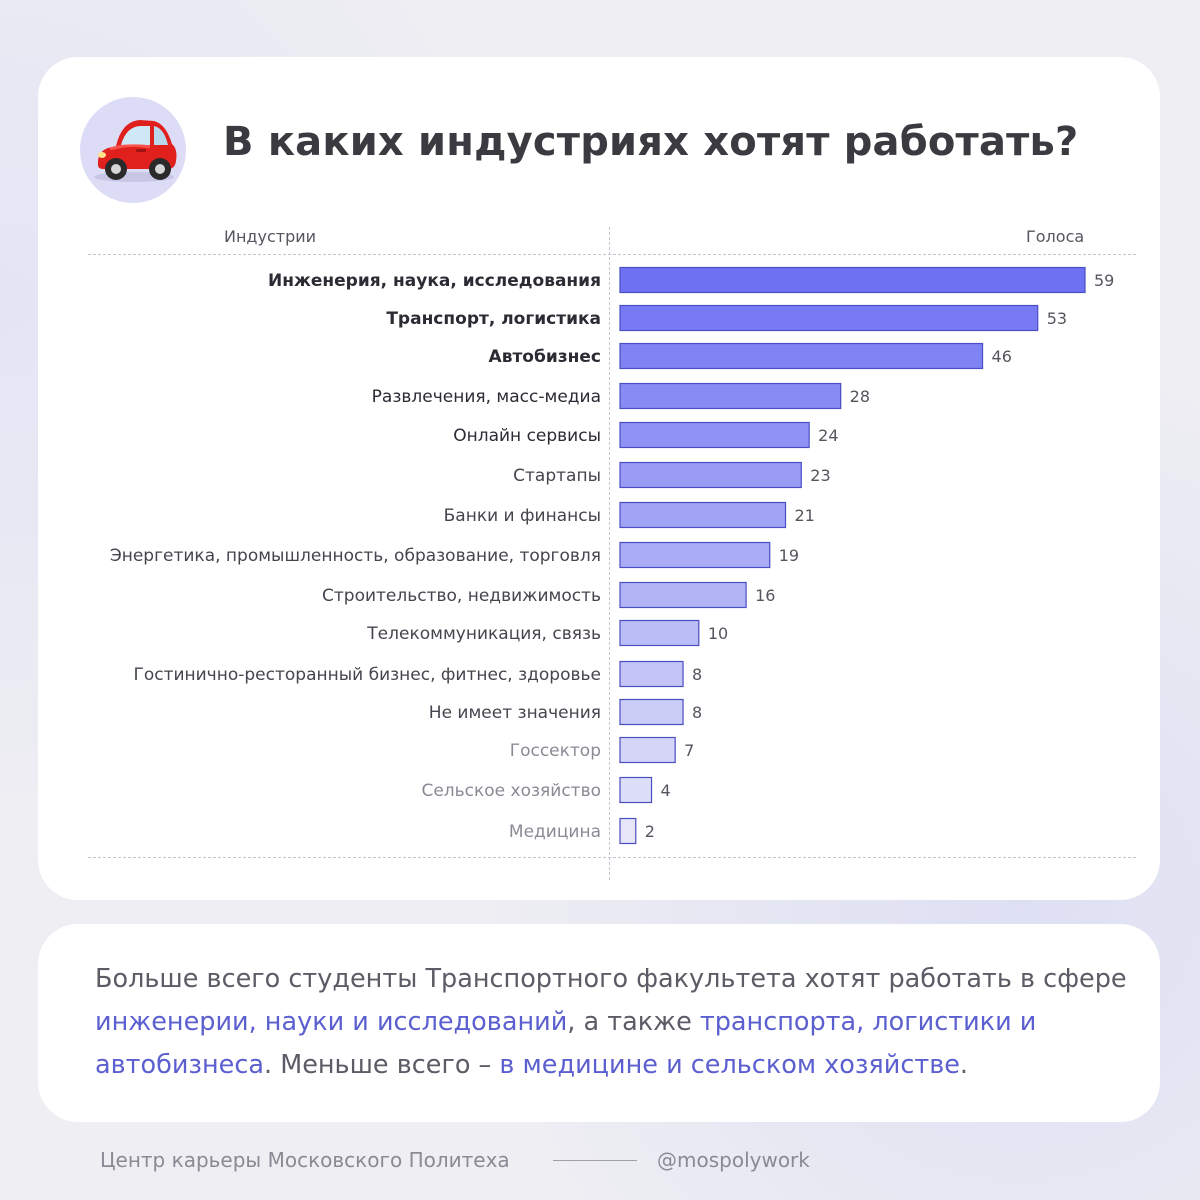  Describe the element at coordinates (697, 674) in the screenshot. I see `bar-value-11: 8` at that location.